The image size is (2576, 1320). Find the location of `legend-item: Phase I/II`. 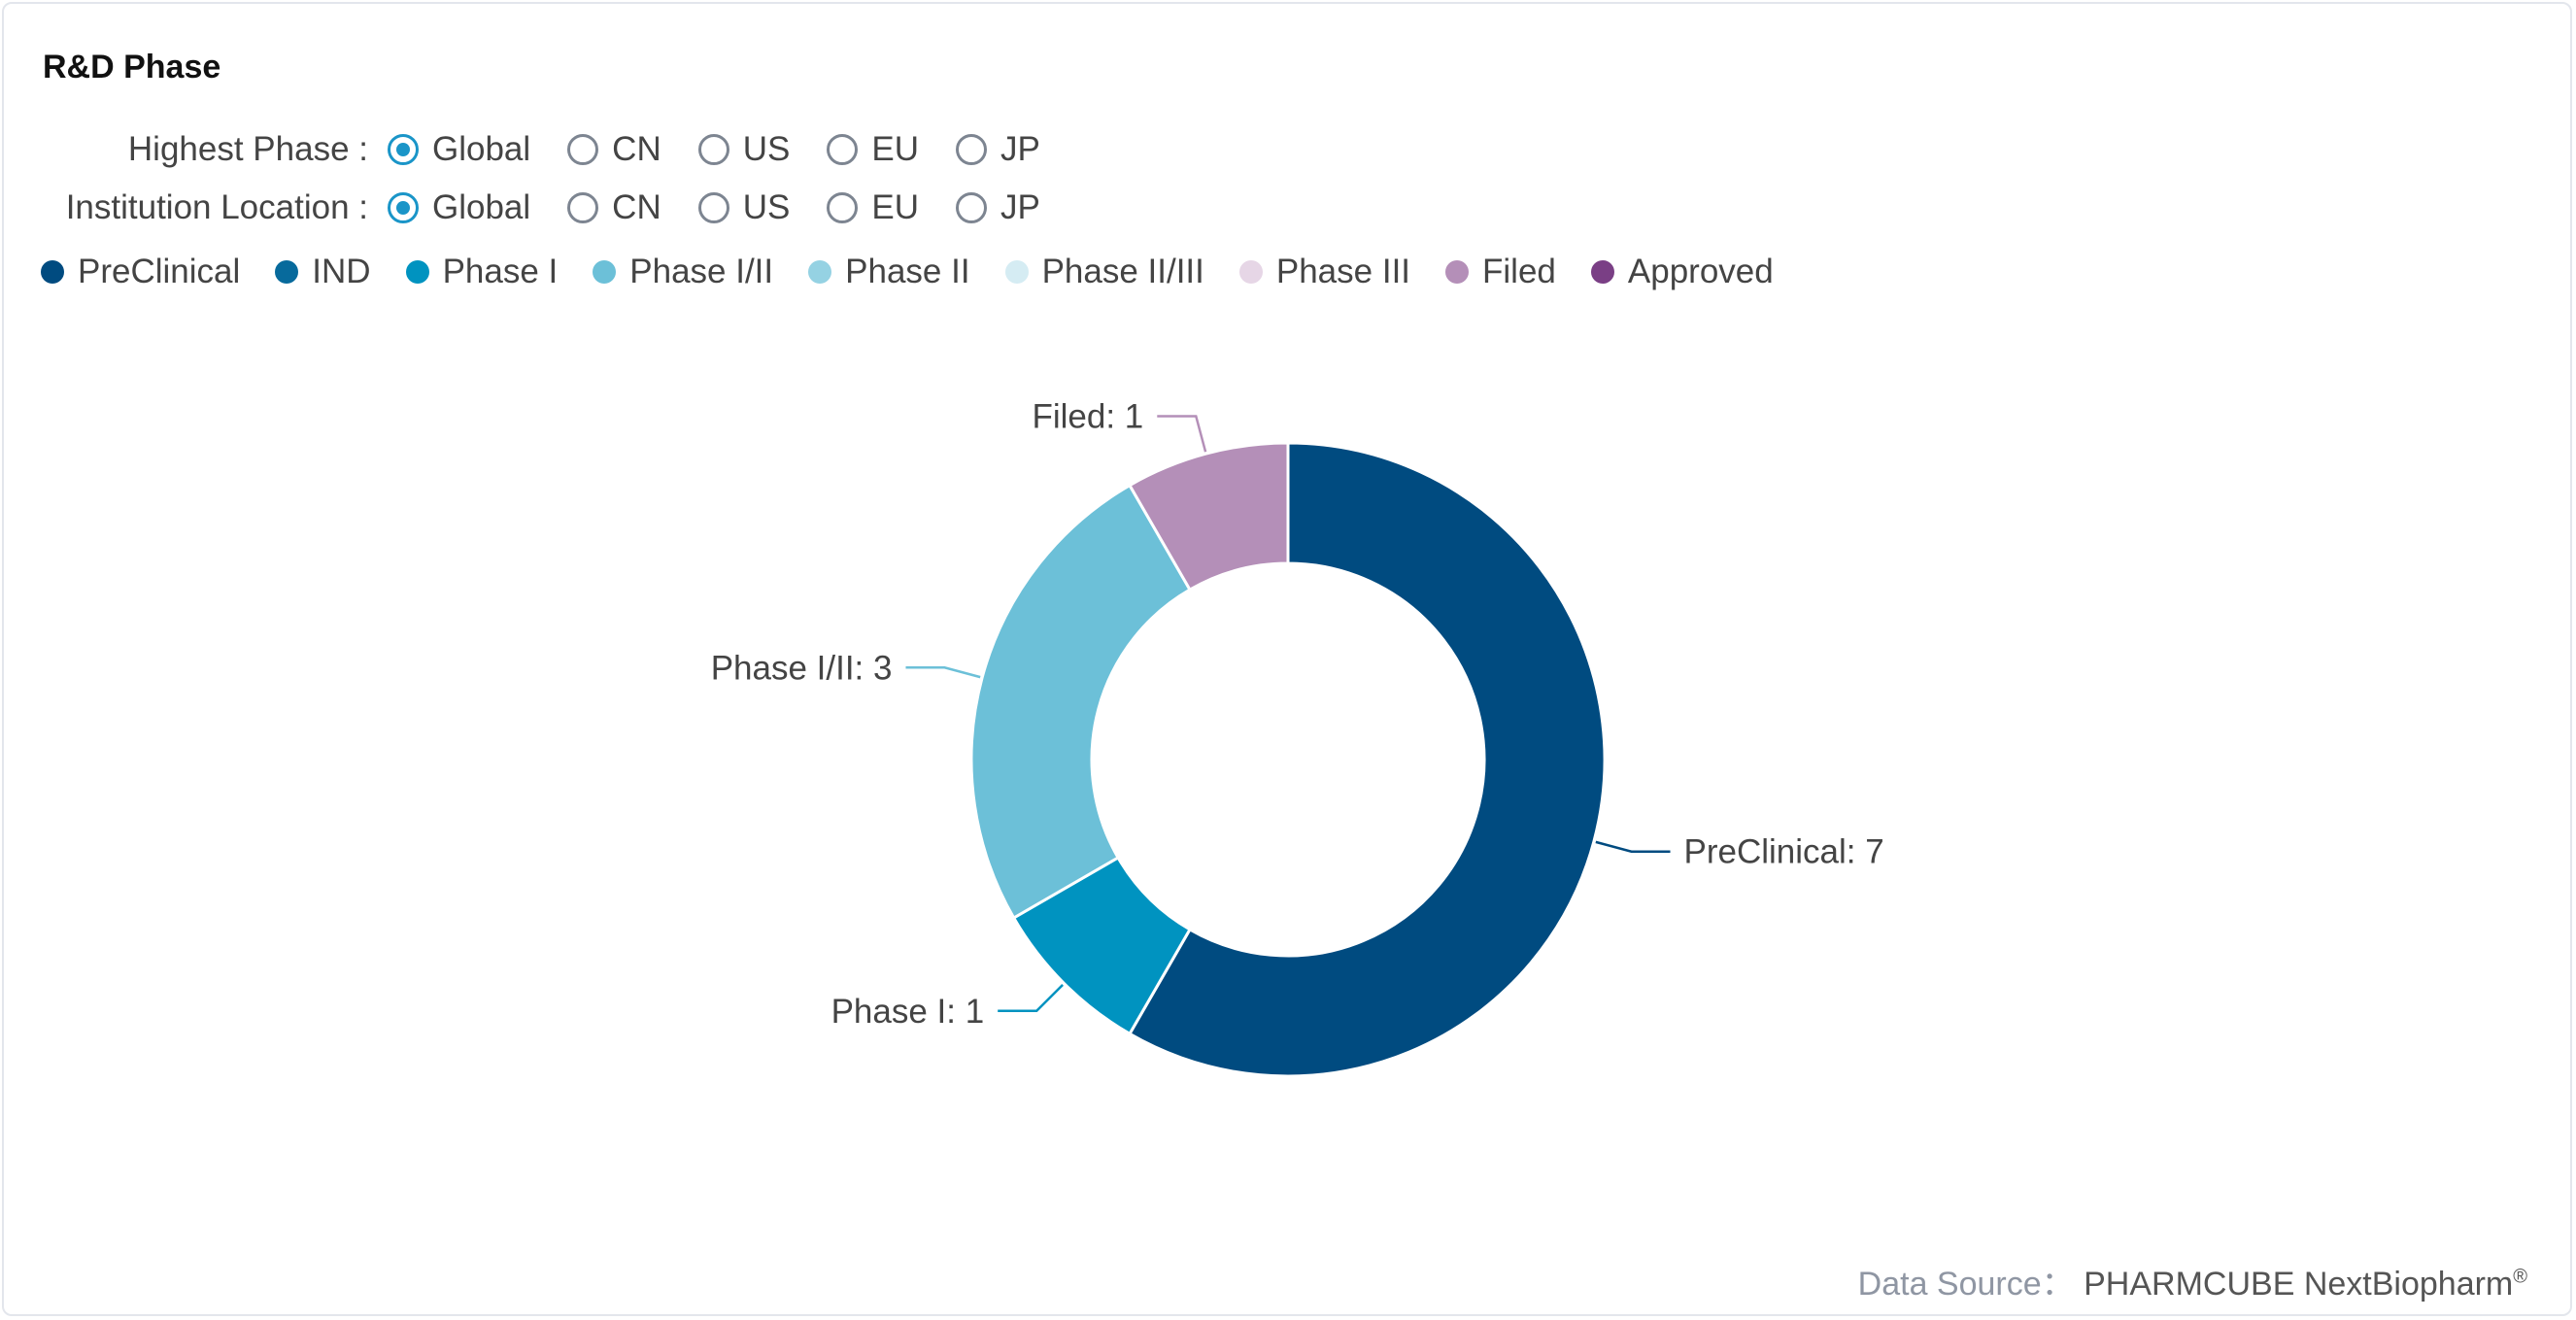

legend-item: Phase I/II is located at coordinates (683, 272).